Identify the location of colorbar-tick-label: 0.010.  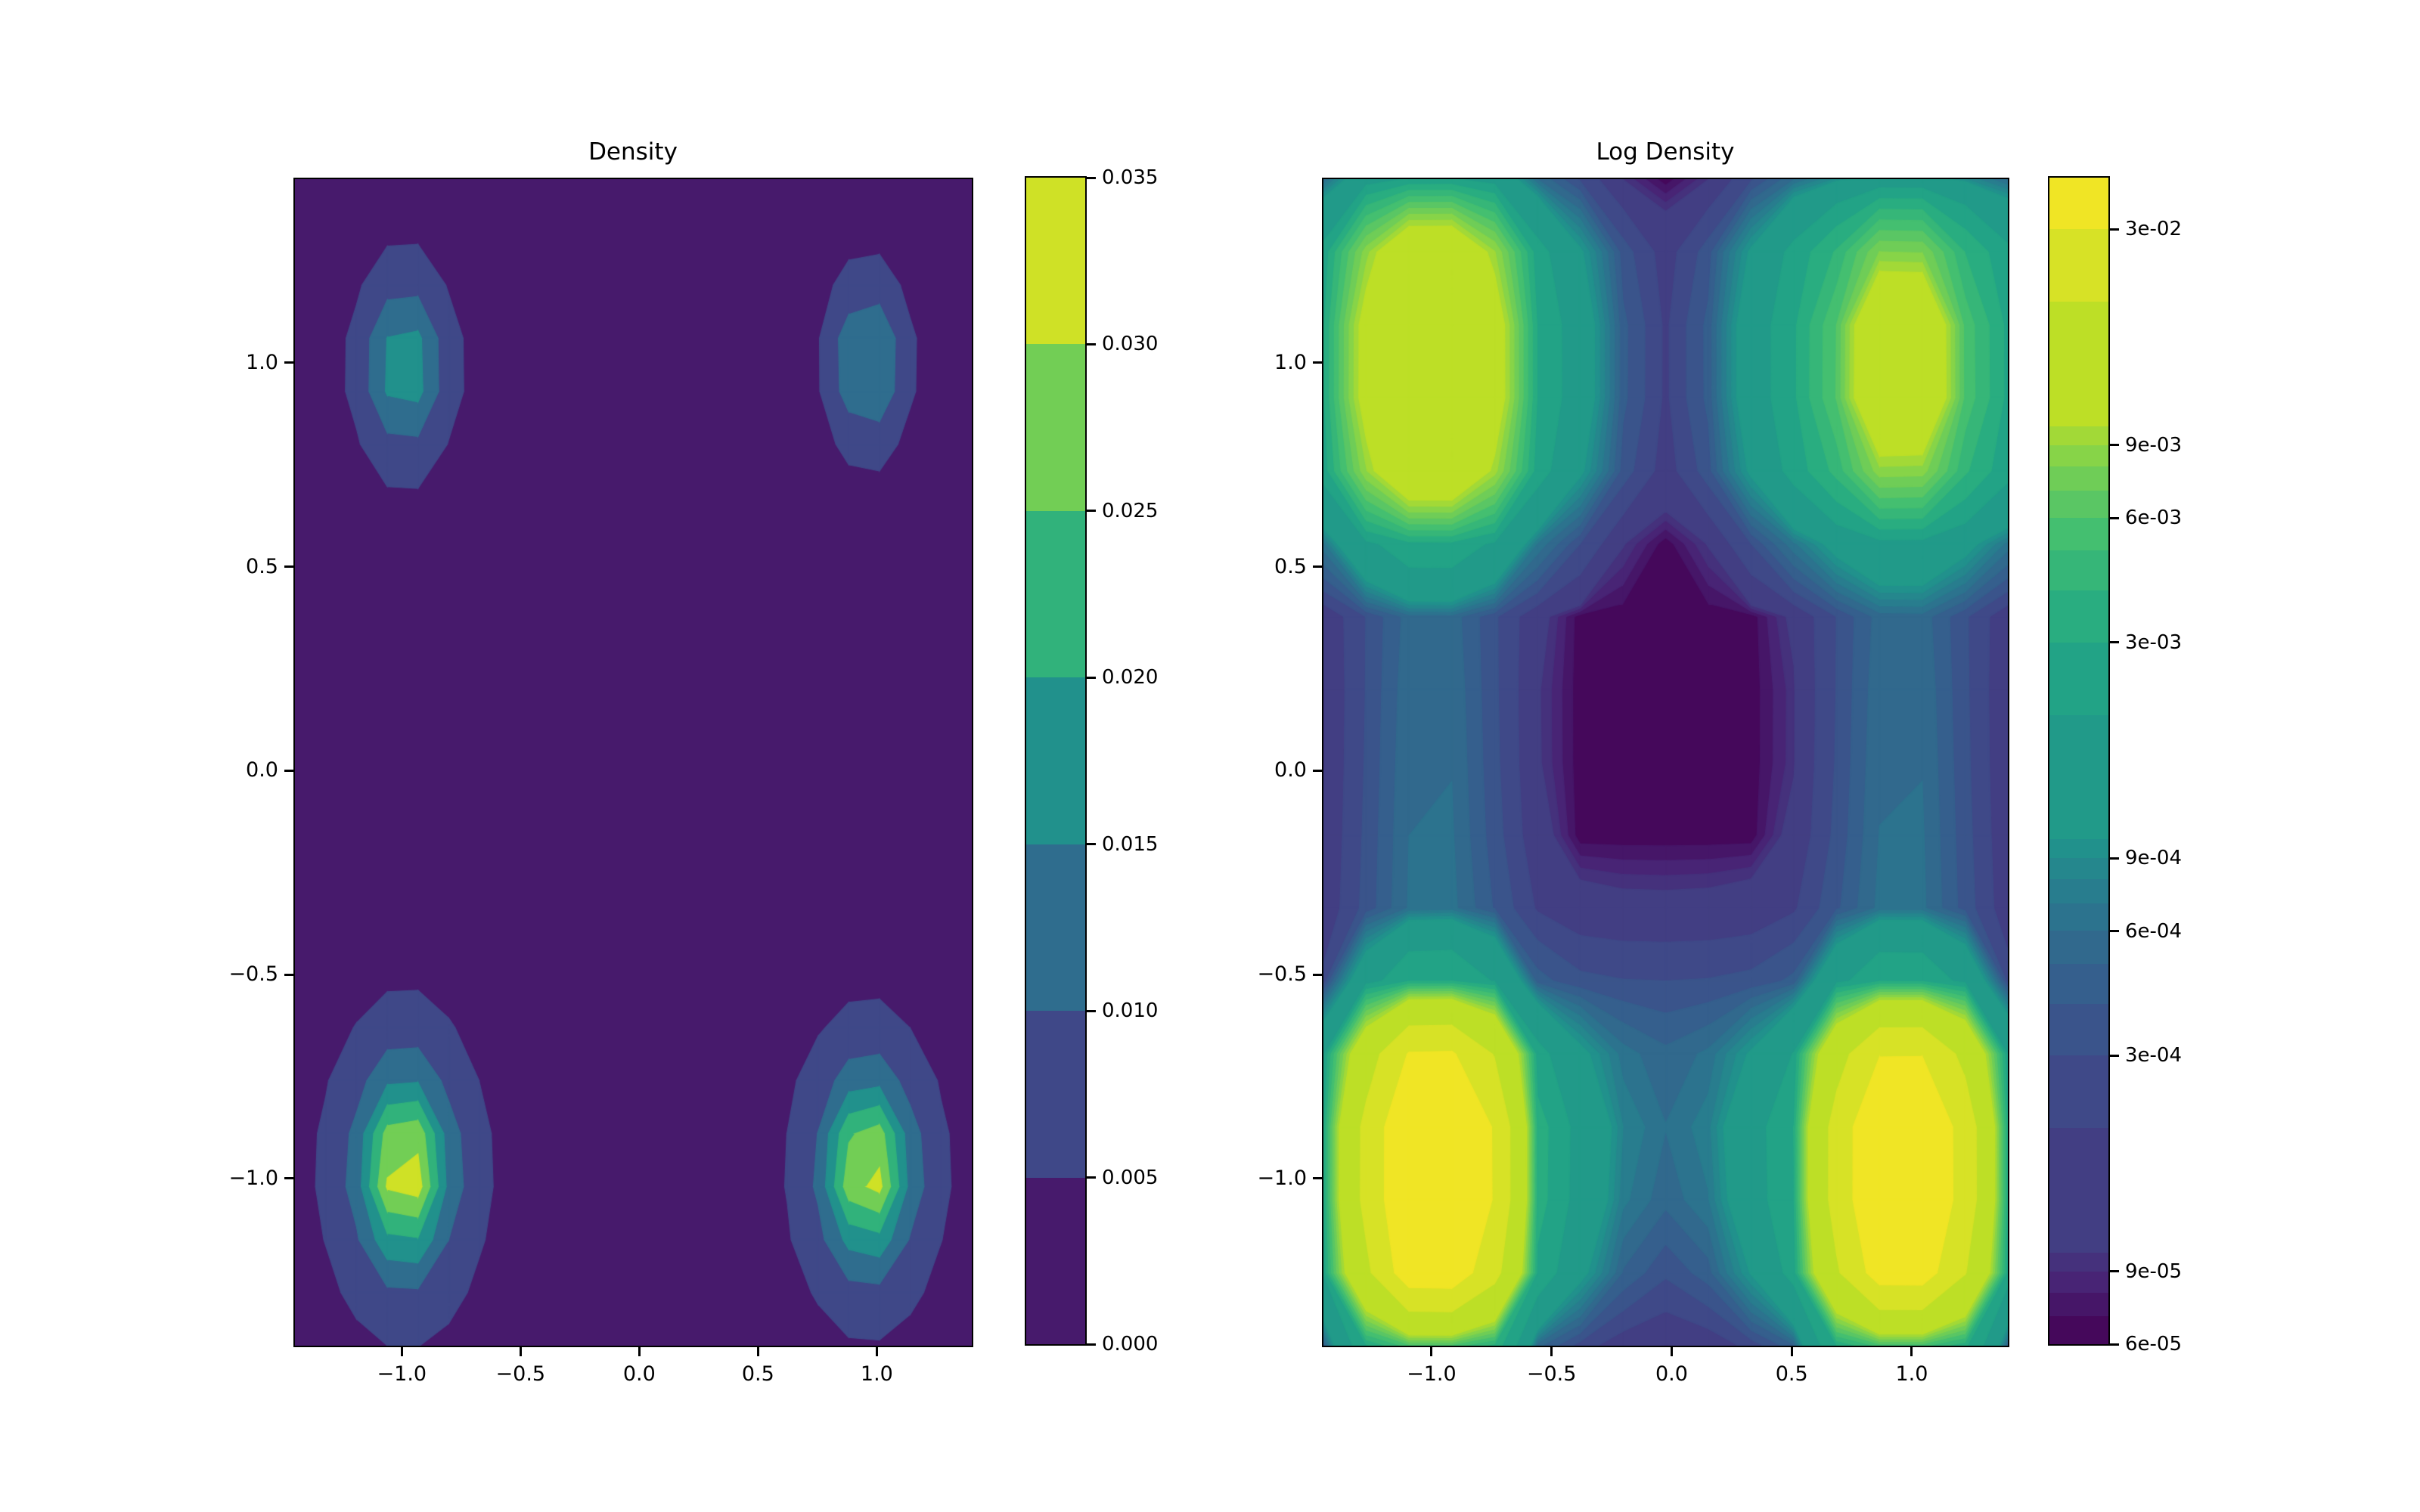
(1130, 1011).